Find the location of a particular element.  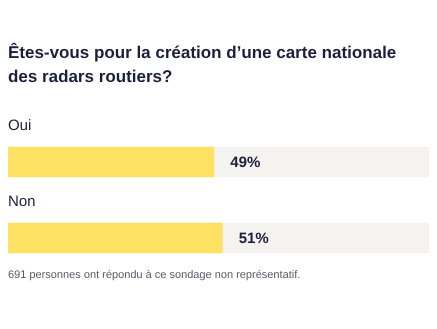

text: 691 personnes ont répondu à ce sondage non représentatif. is located at coordinates (154, 275).